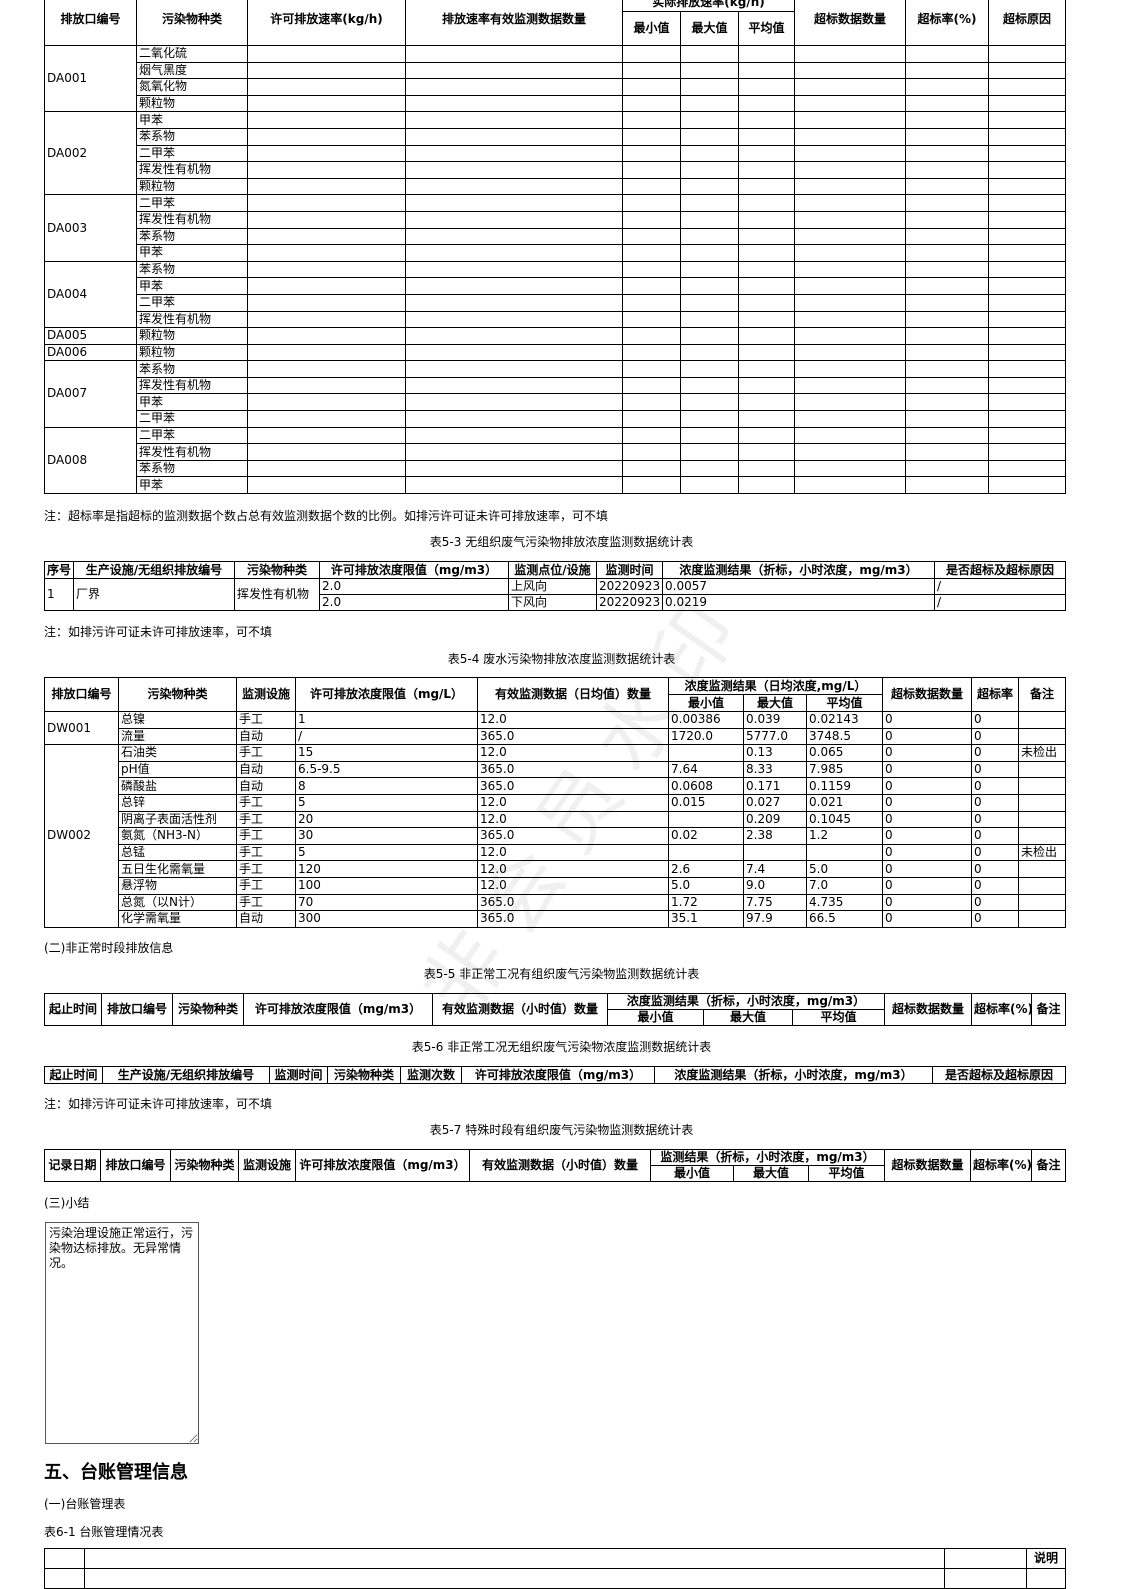  Describe the element at coordinates (556, 869) in the screenshot. I see `table-row: 五日生化需氧量 手工 120 12.0 2.6 7.4 5.0 0 0` at that location.